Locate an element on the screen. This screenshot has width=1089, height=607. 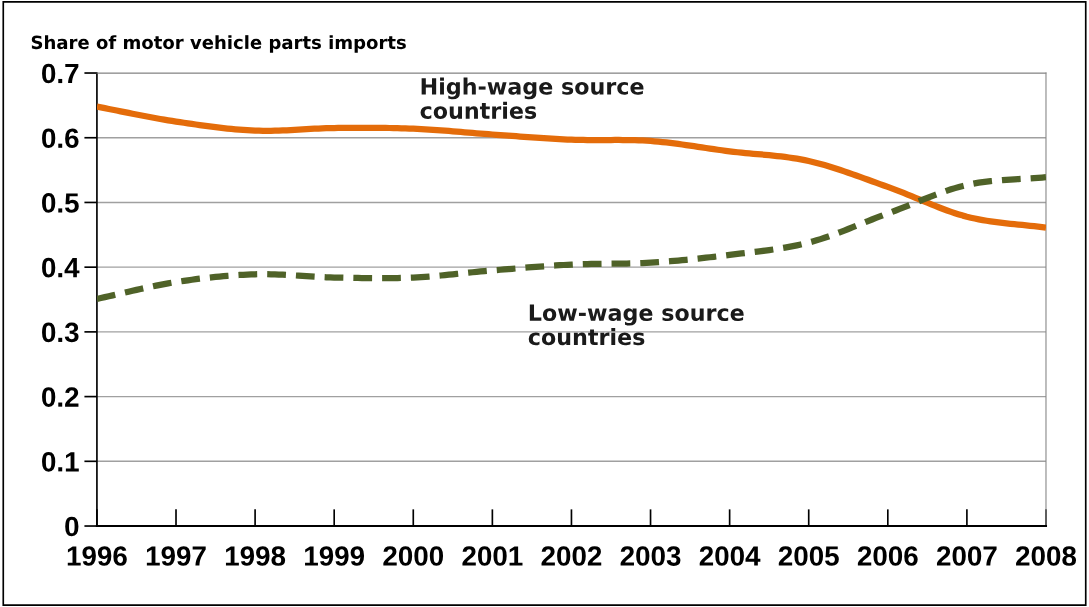
x-tick-label: 2004 is located at coordinates (730, 556).